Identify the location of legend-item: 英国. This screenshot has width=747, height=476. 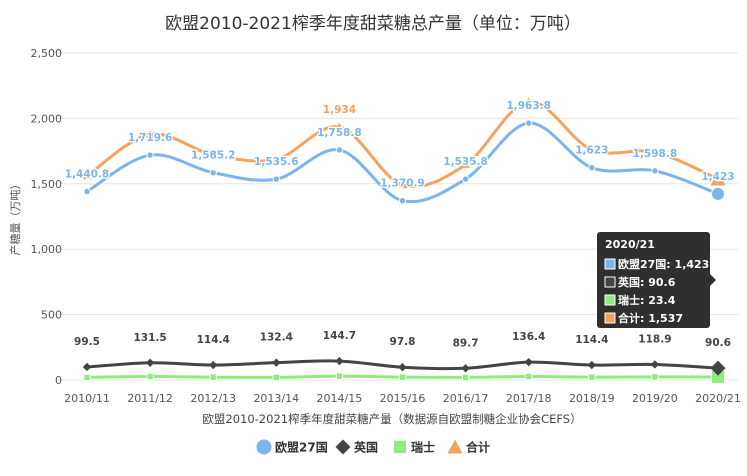
(357, 447).